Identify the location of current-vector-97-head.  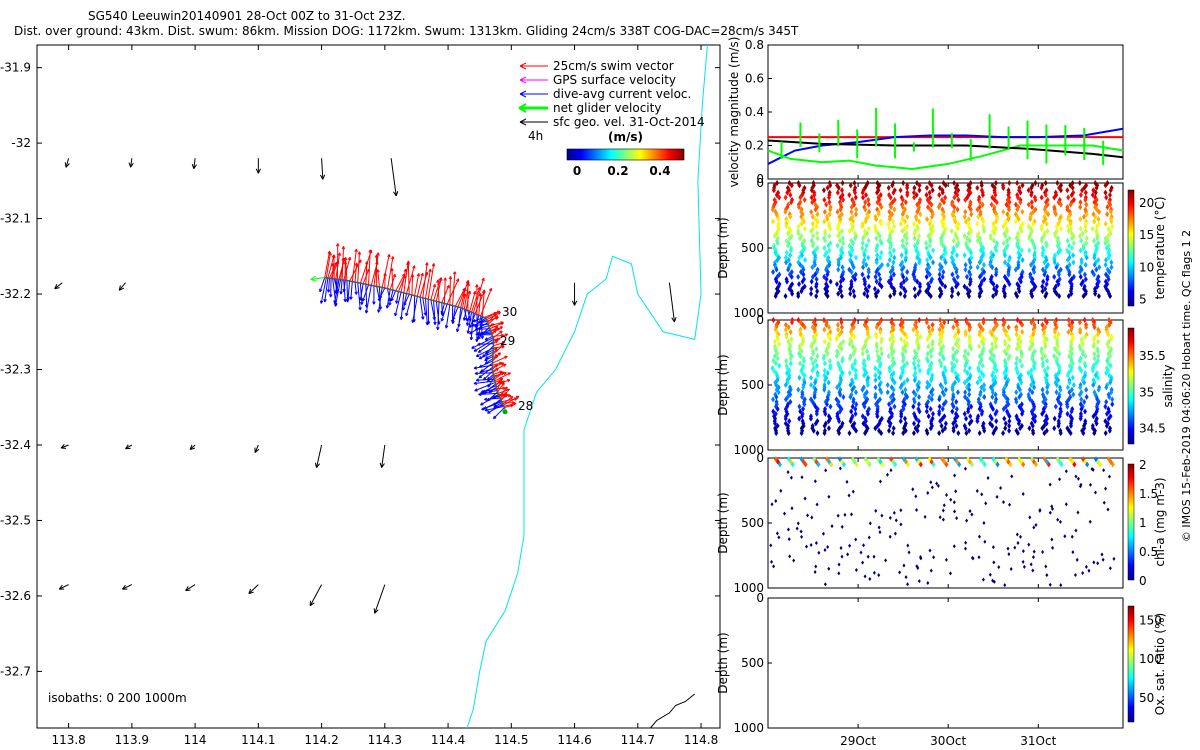
(480, 376).